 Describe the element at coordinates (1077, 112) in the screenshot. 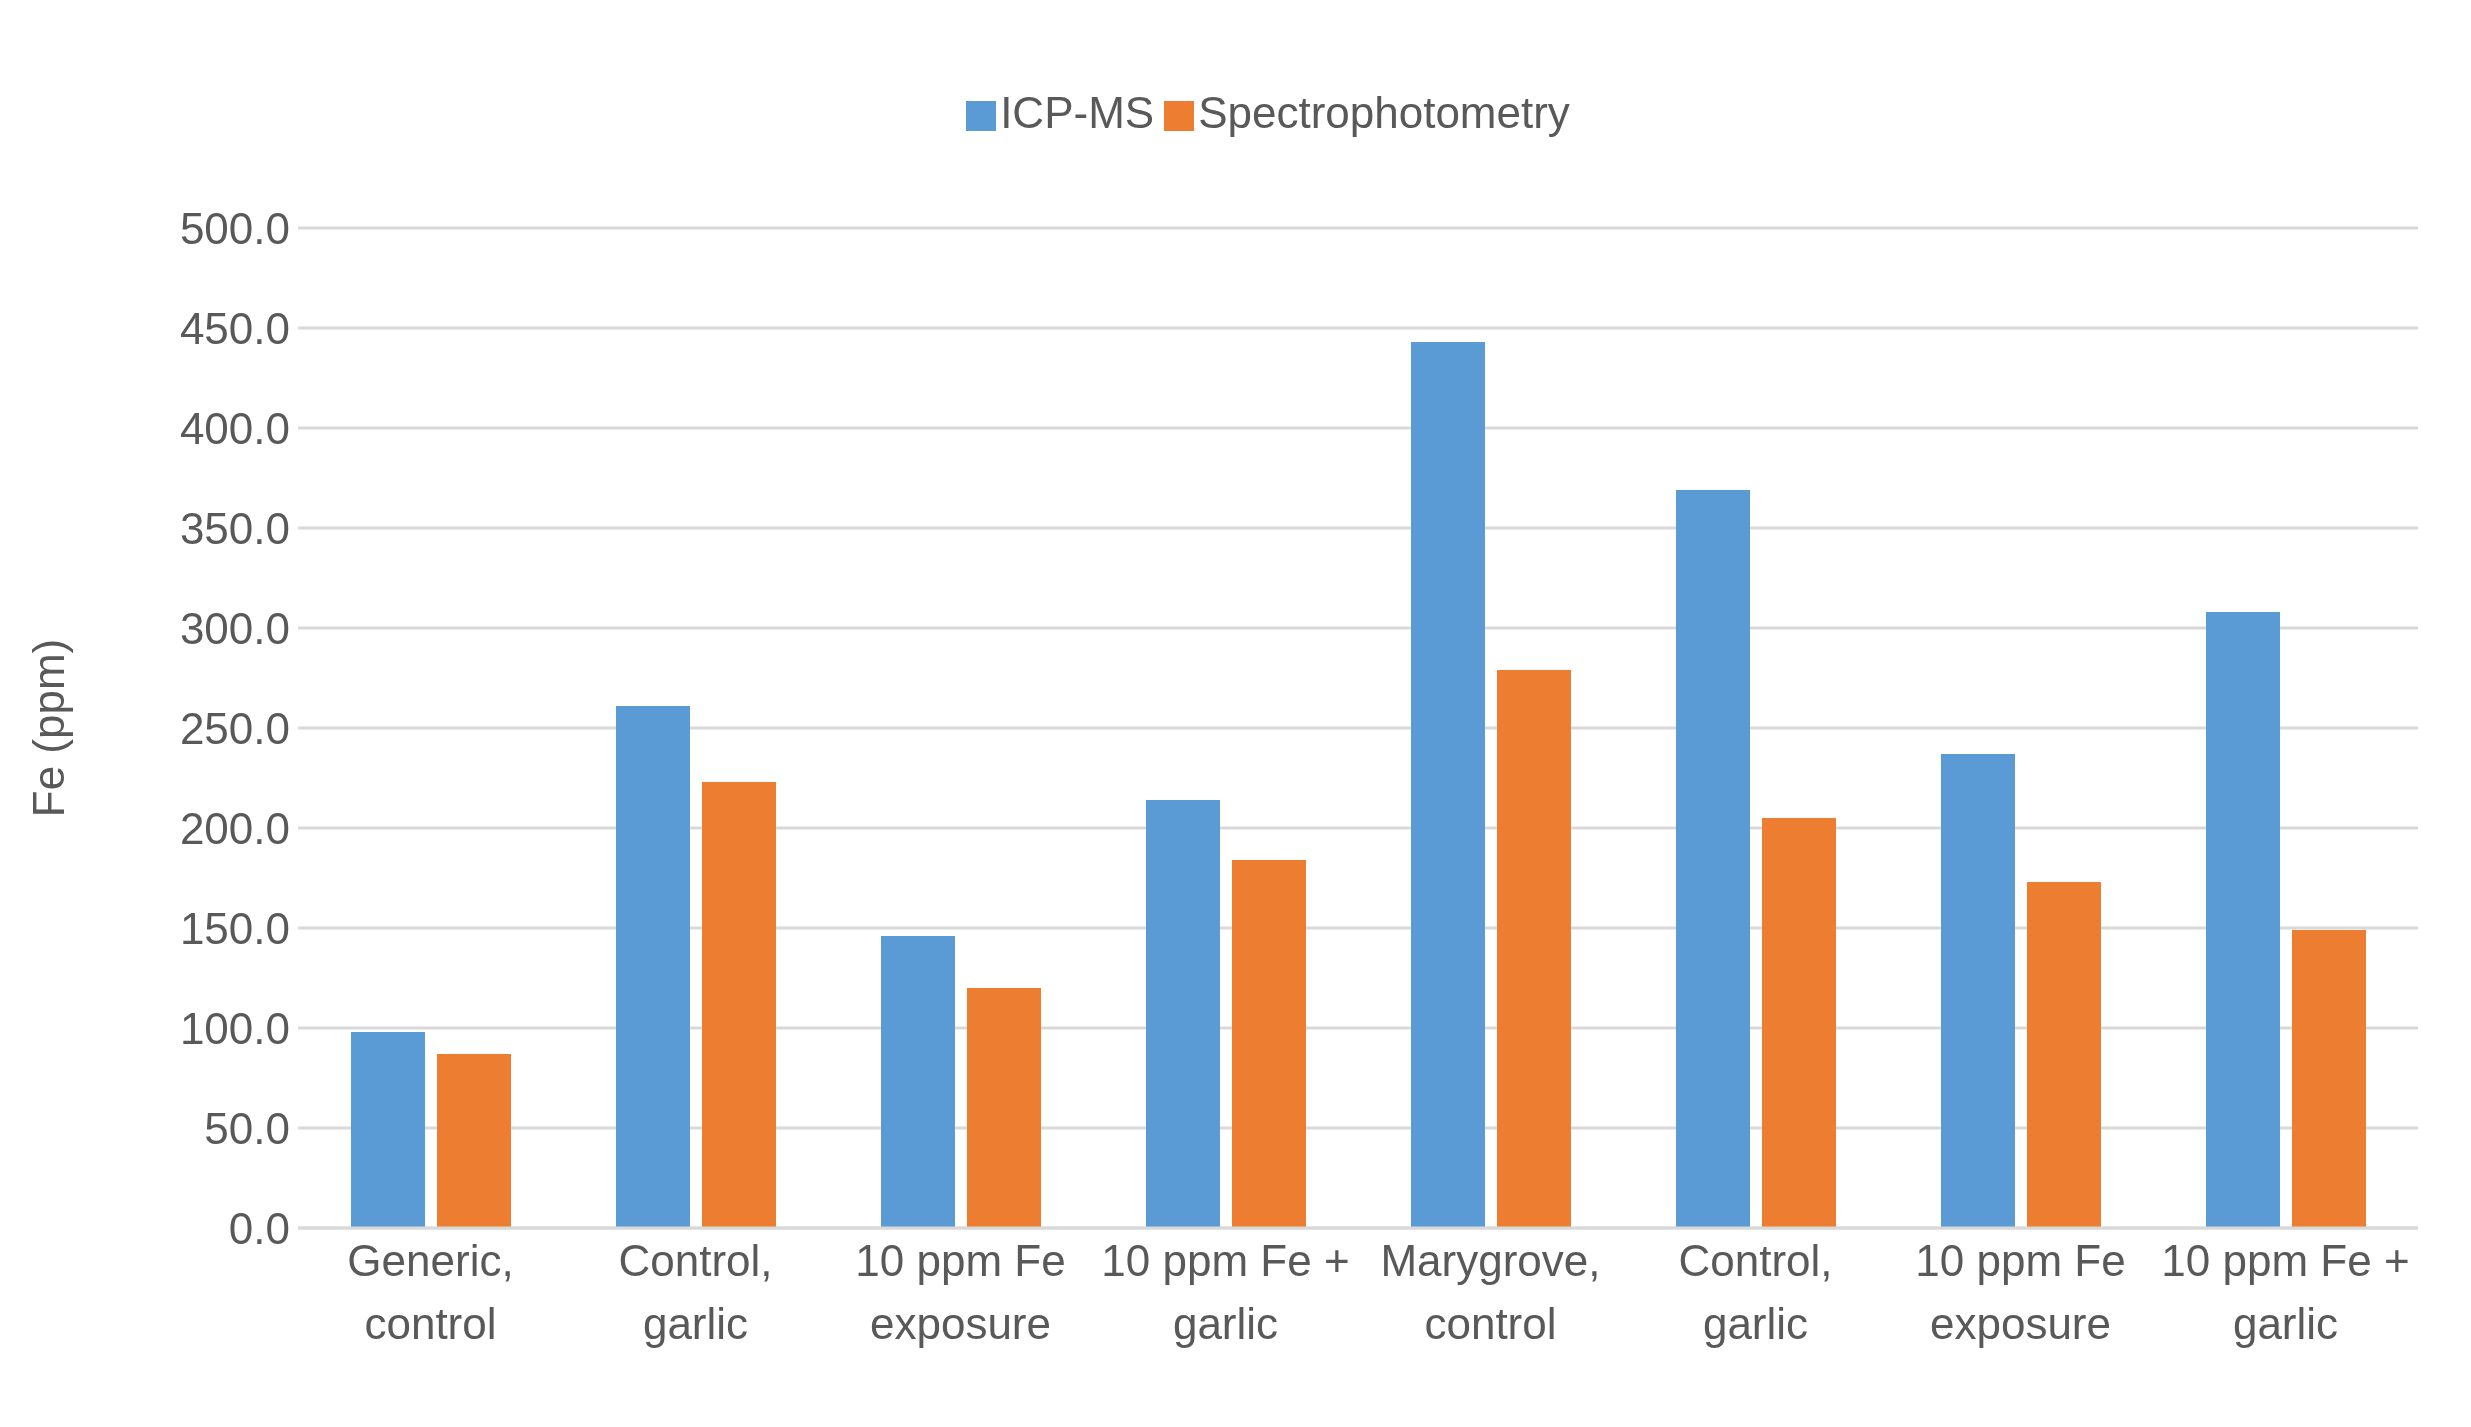

I see `legend-label: ICP-MS` at that location.